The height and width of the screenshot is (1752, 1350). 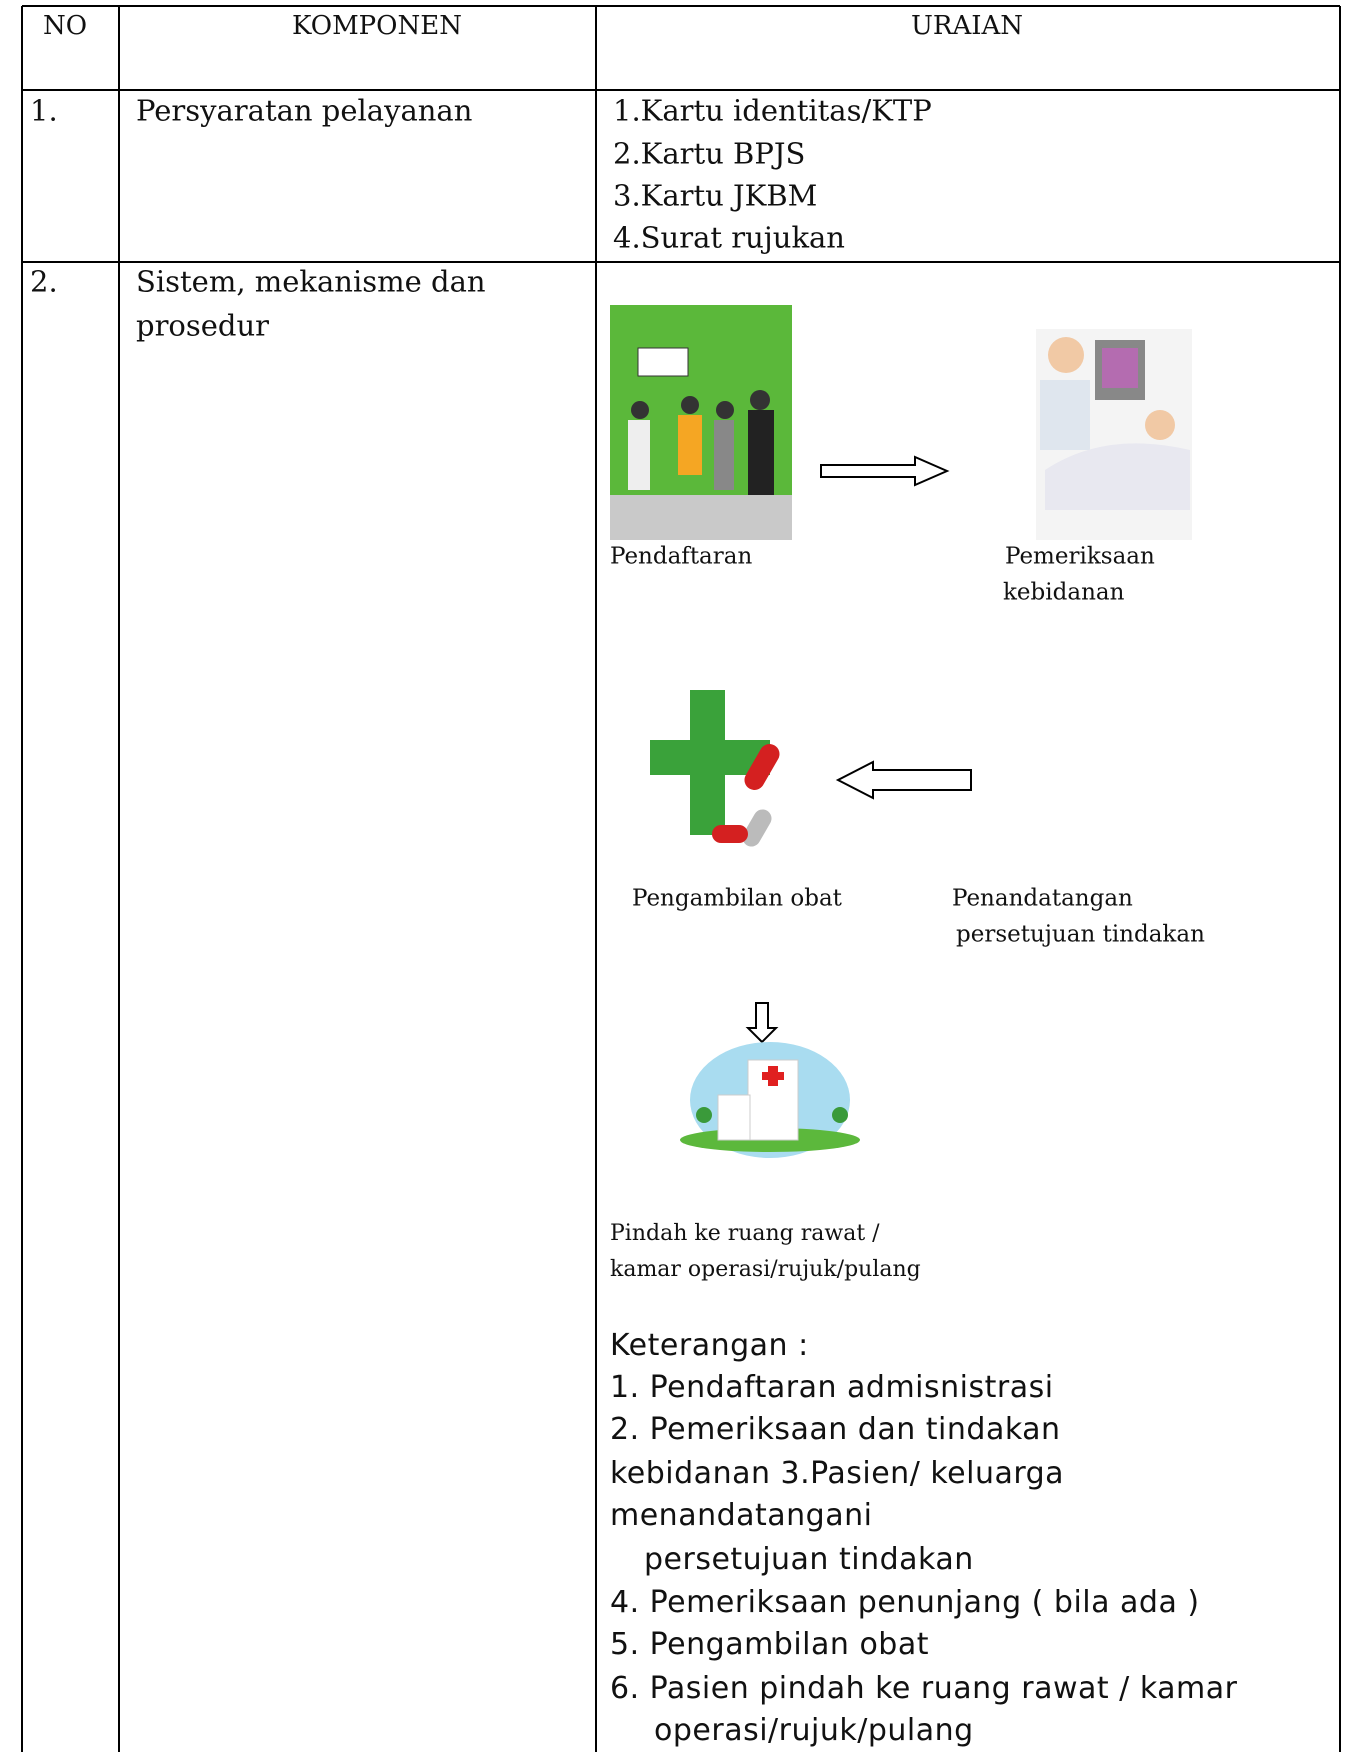 I want to click on registration-image, so click(x=701, y=422).